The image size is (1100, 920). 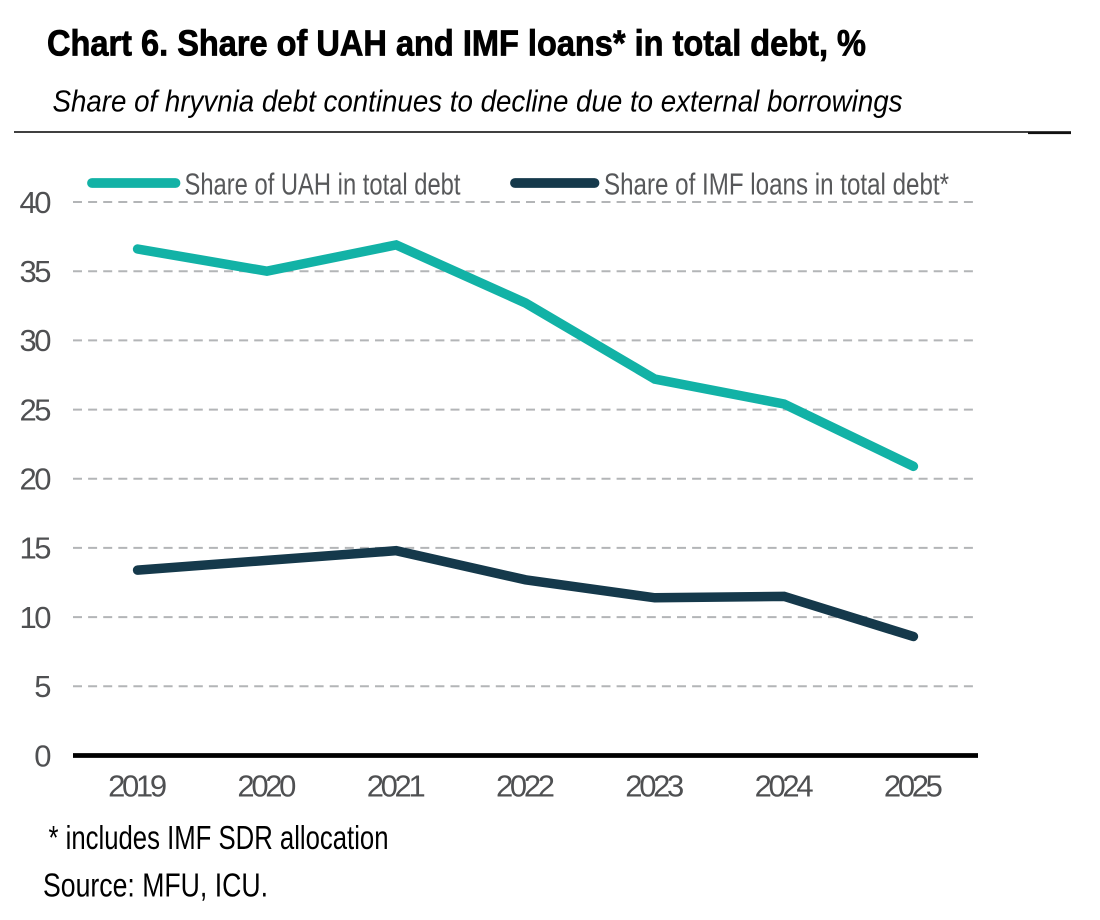 What do you see at coordinates (36, 409) in the screenshot?
I see `svg-text: 25` at bounding box center [36, 409].